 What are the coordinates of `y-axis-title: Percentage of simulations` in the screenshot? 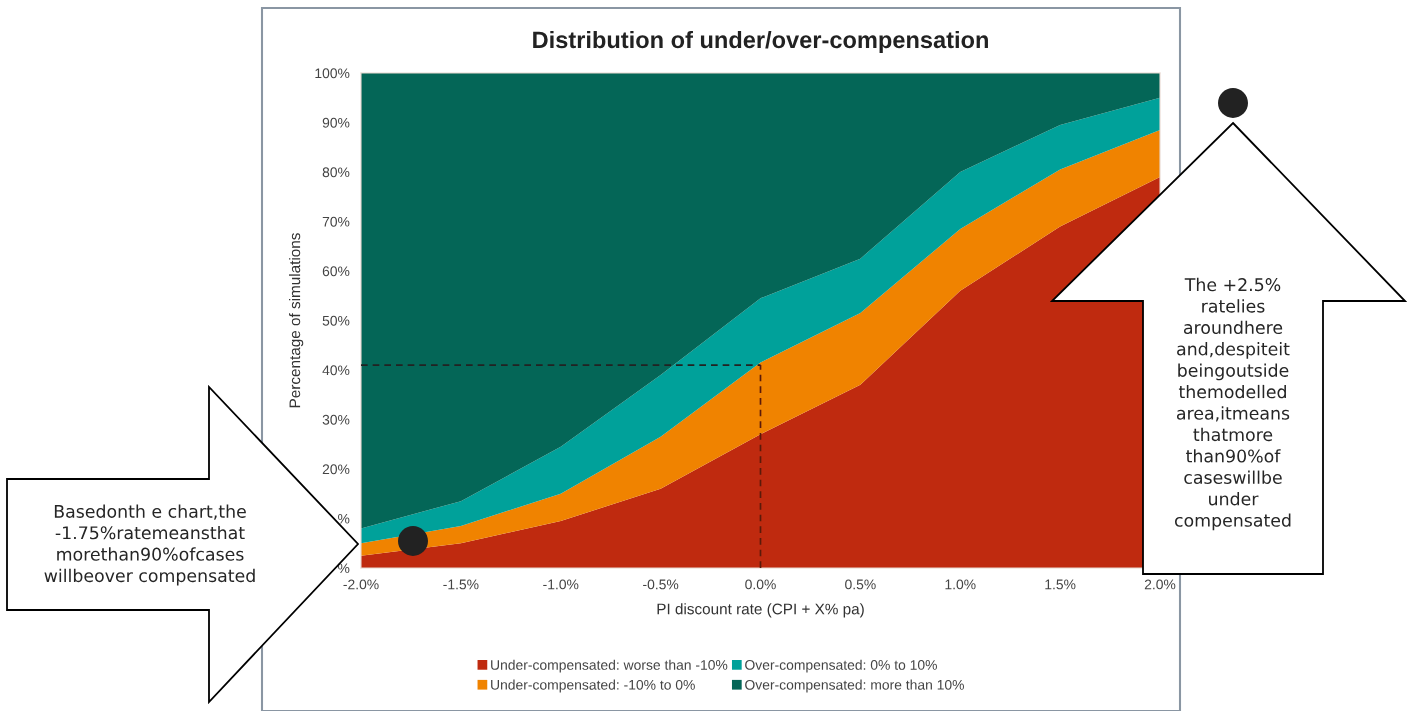 It's located at (296, 320).